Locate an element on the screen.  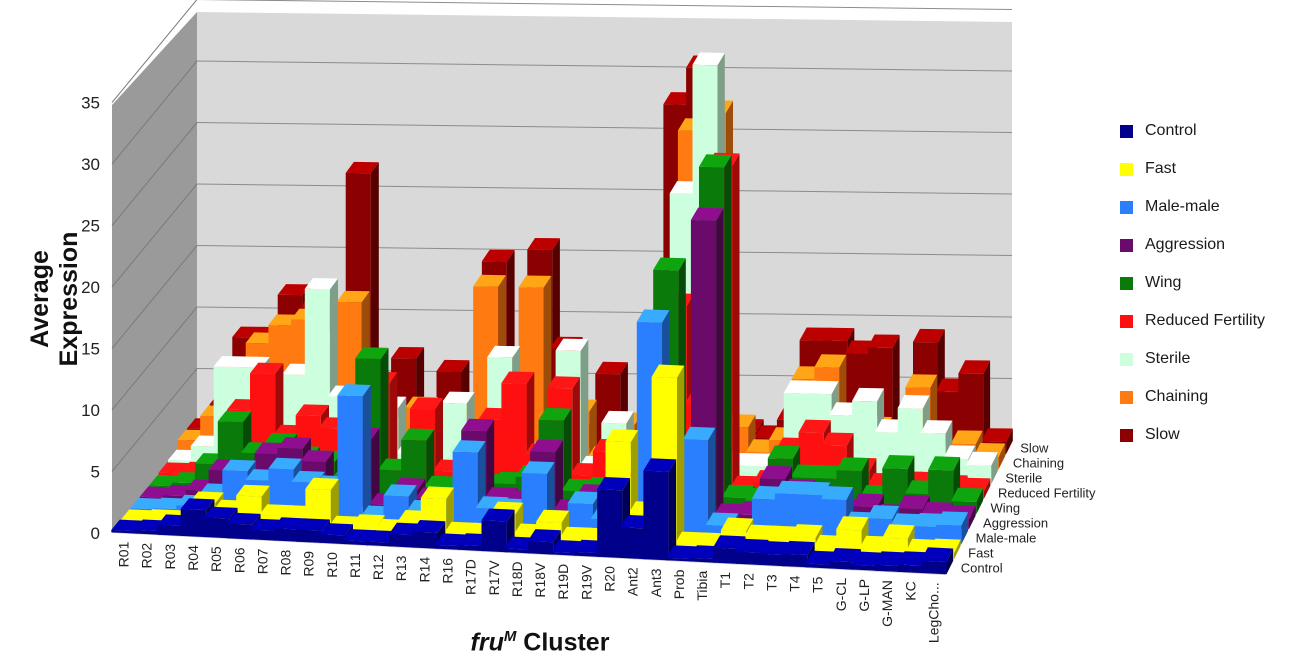
x-tick-label: R08 is located at coordinates (285, 563).